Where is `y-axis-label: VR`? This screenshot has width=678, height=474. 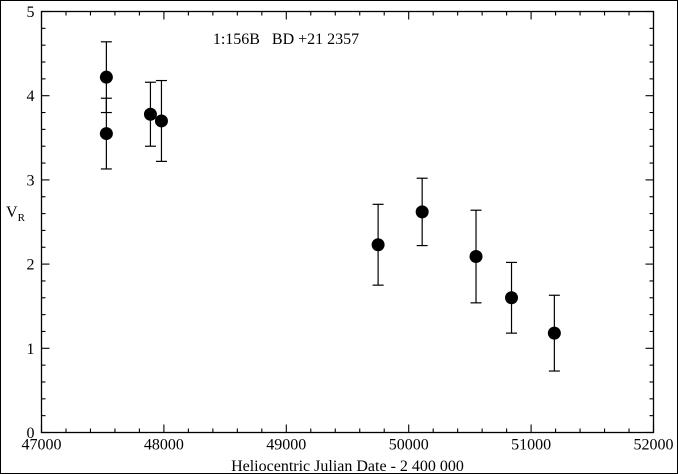 y-axis-label: VR is located at coordinates (16, 214).